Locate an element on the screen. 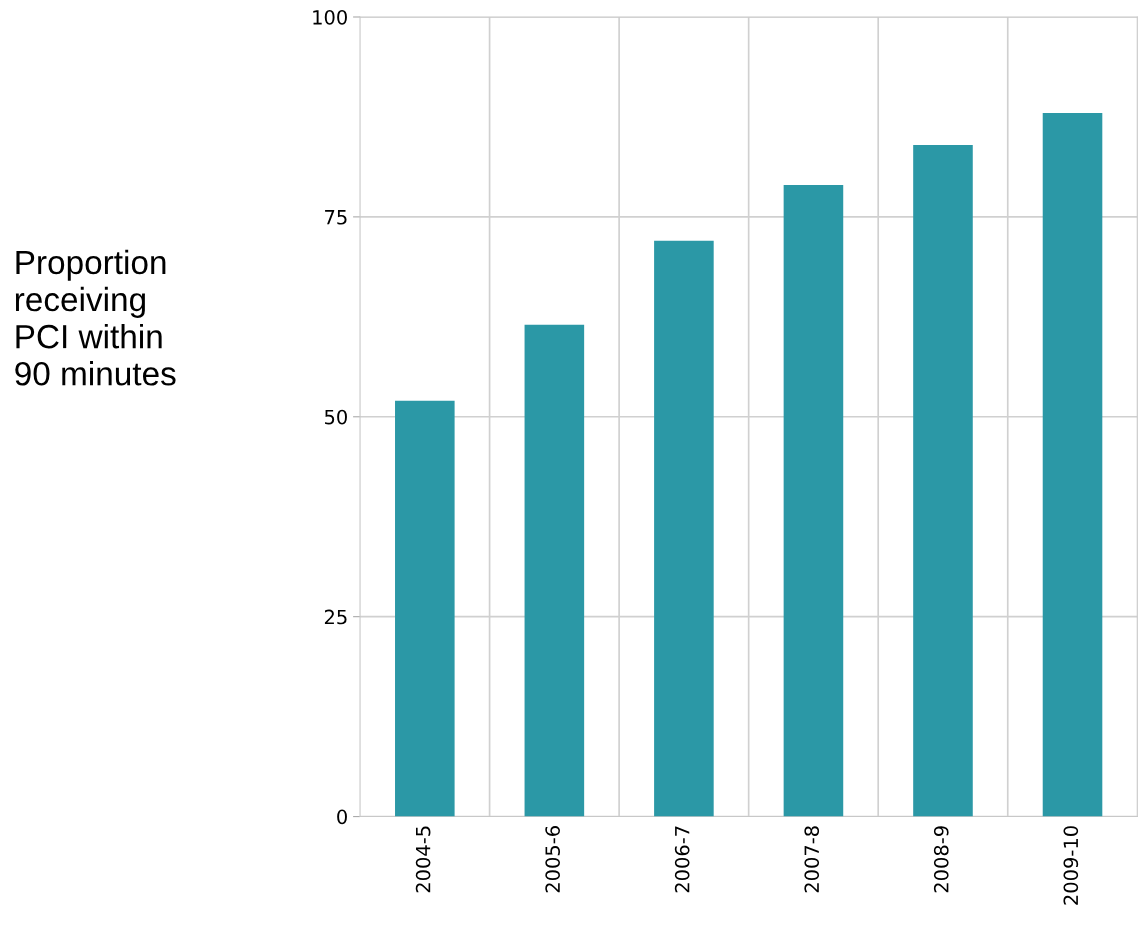  x-tick-label: 2008-9 is located at coordinates (941, 859).